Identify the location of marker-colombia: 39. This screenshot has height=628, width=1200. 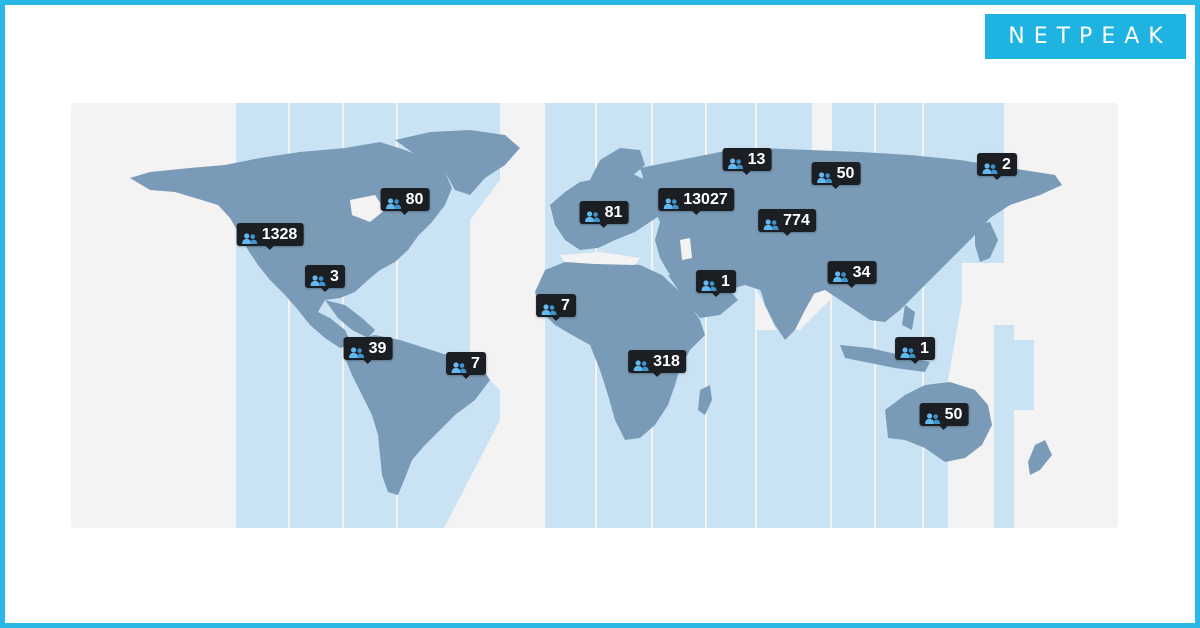
(368, 350).